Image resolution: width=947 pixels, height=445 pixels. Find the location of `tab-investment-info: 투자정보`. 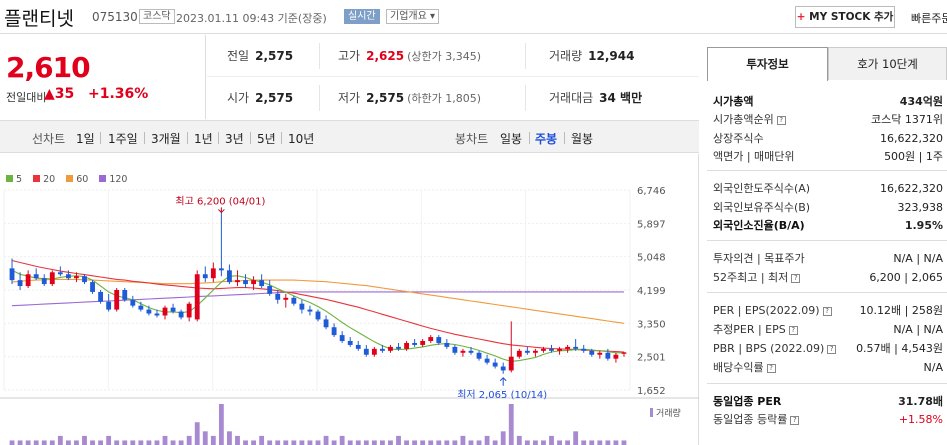

tab-investment-info: 투자정보 is located at coordinates (767, 64).